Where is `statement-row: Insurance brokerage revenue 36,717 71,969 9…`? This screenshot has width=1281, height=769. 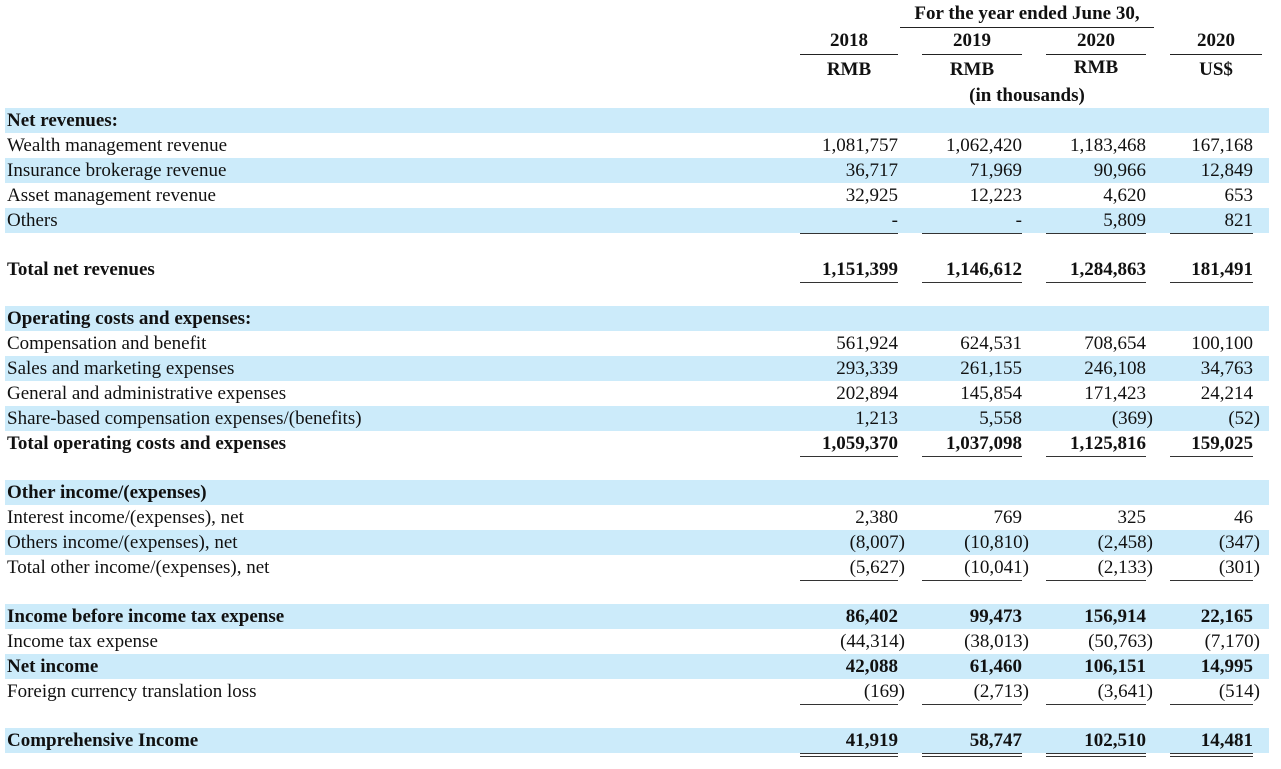 statement-row: Insurance brokerage revenue 36,717 71,969 9… is located at coordinates (637, 170).